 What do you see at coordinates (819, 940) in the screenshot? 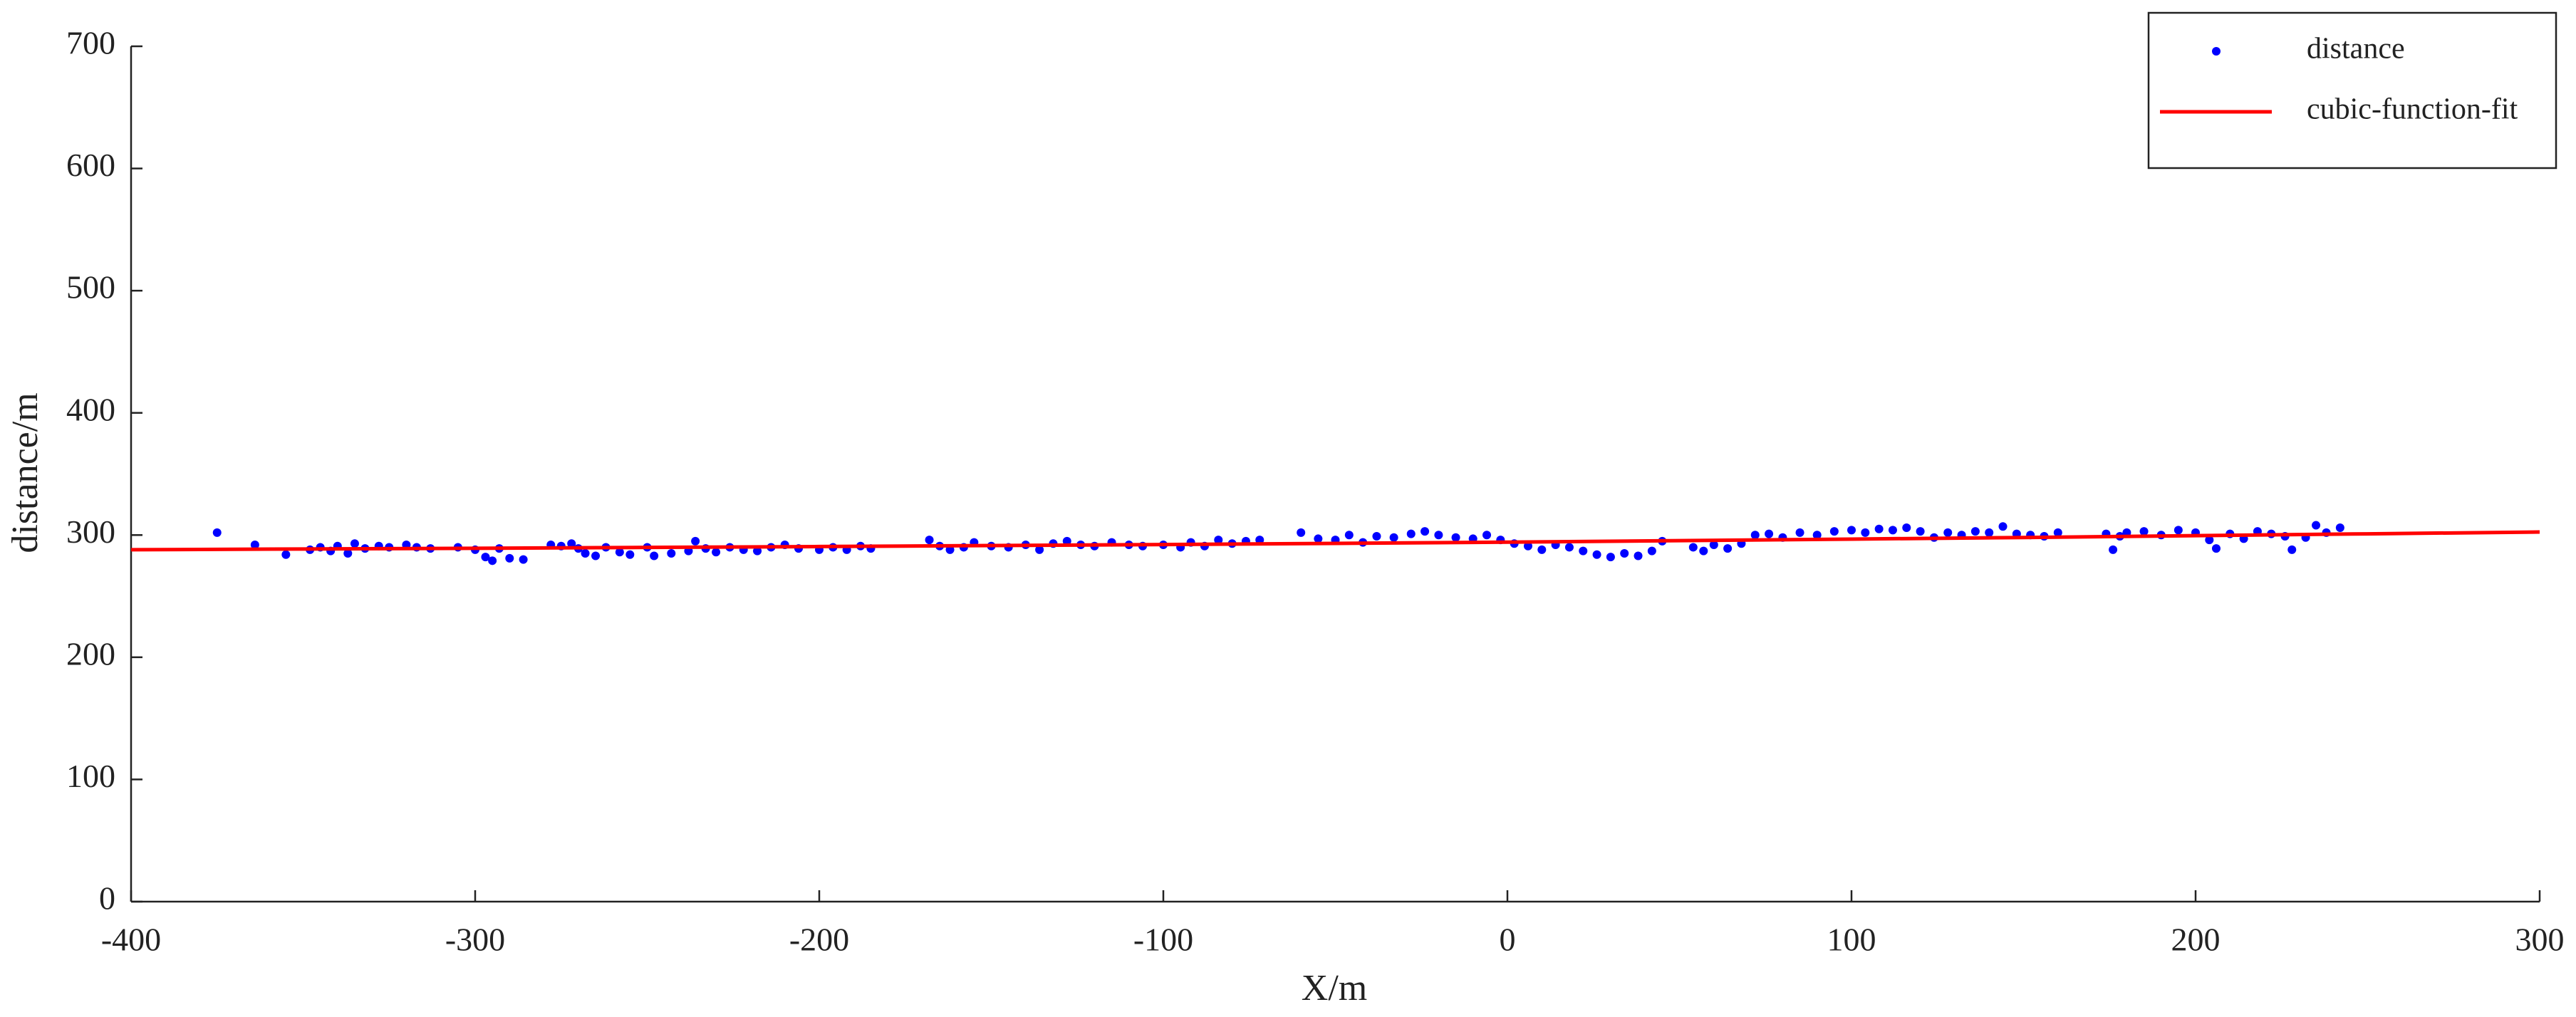
I see `x-tick-label: -200` at bounding box center [819, 940].